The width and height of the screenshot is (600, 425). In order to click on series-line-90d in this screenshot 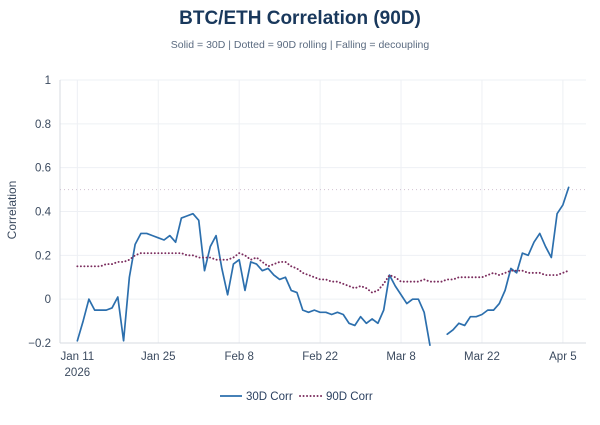, I will do `click(323, 273)`.